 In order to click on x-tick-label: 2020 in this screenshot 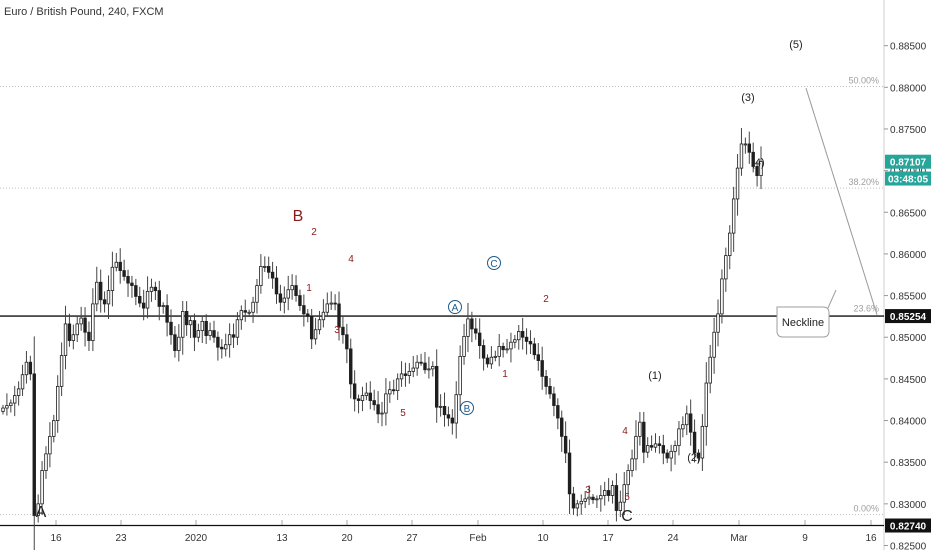, I will do `click(196, 538)`.